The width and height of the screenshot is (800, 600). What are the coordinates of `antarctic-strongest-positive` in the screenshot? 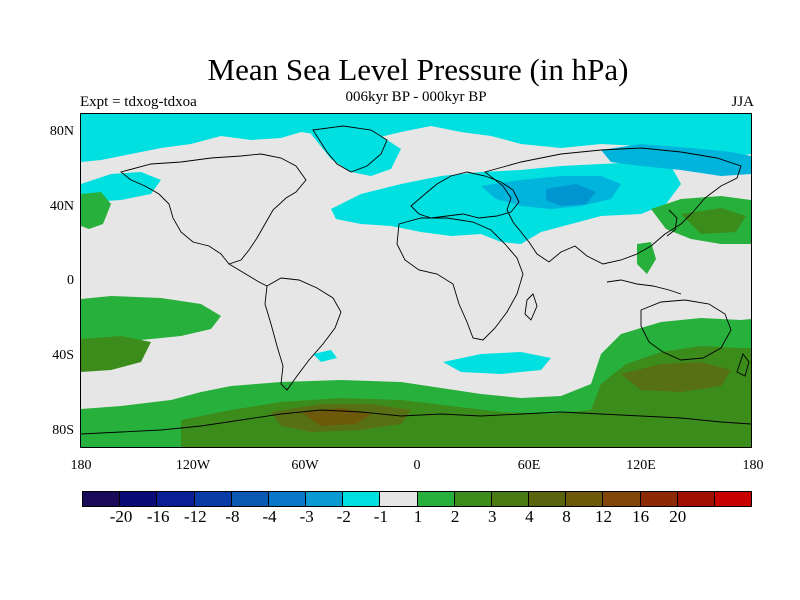 It's located at (336, 417).